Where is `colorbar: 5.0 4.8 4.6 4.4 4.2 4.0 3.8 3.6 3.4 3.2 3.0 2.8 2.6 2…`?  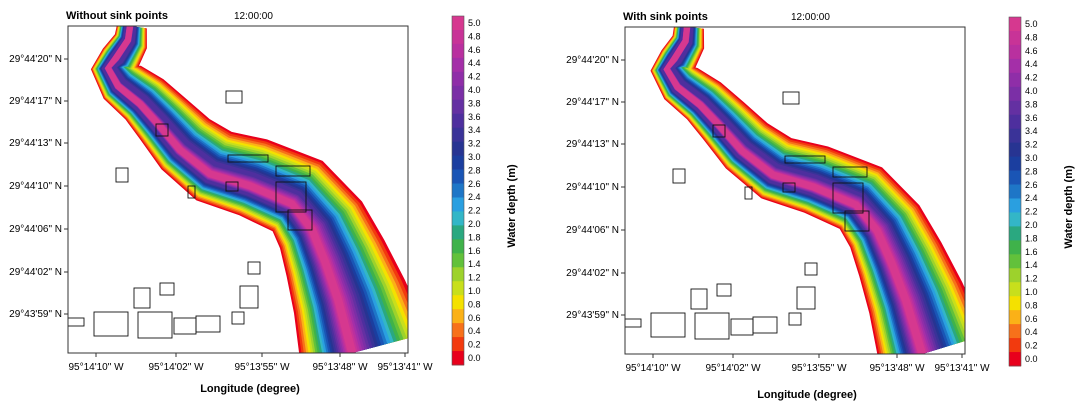
colorbar: 5.0 4.8 4.6 4.4 4.2 4.0 3.8 3.6 3.4 3.2 3.0 2.8 2.6 2… is located at coordinates (1023, 191).